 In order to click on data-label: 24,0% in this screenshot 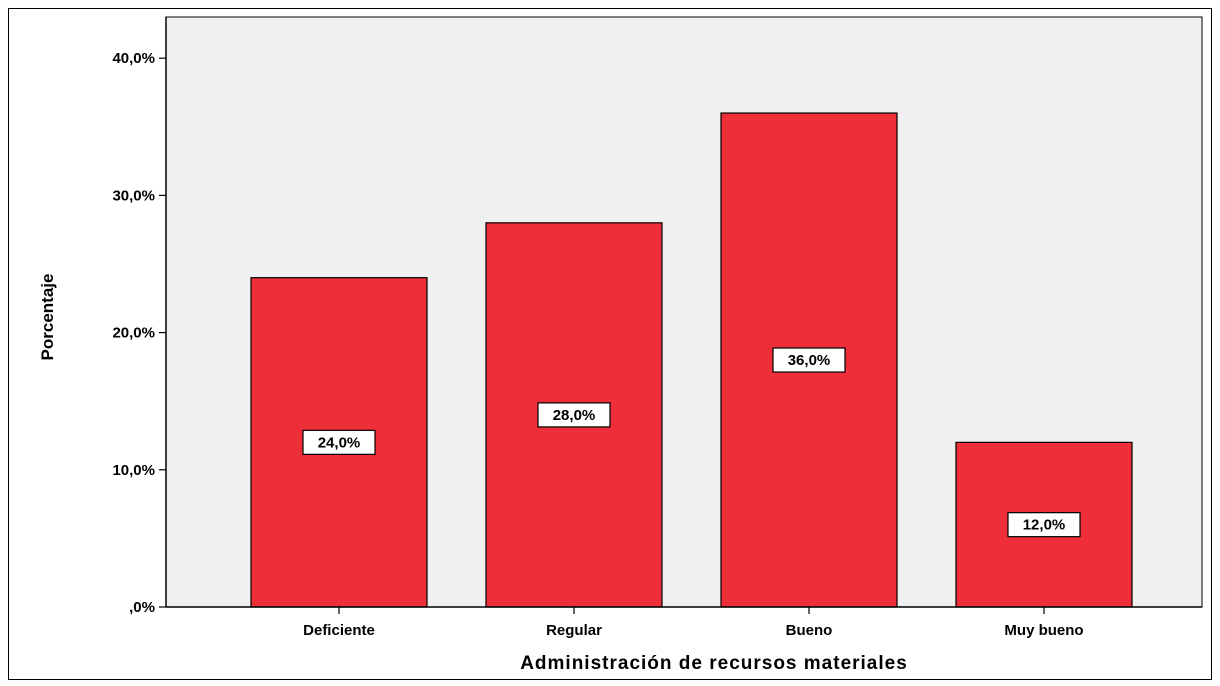, I will do `click(339, 442)`.